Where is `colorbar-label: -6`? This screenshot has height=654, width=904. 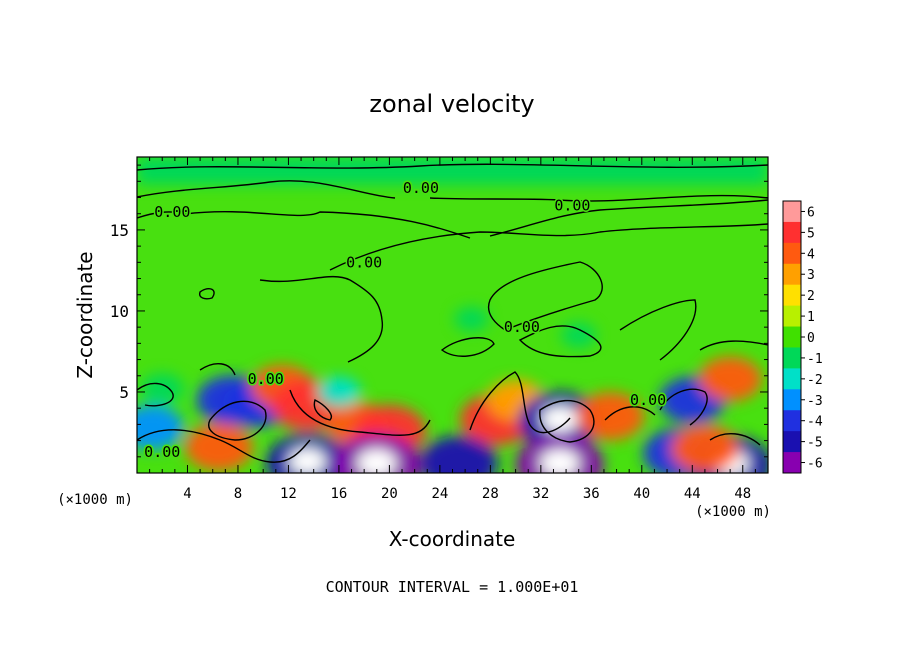
colorbar-label: -6 is located at coordinates (815, 464).